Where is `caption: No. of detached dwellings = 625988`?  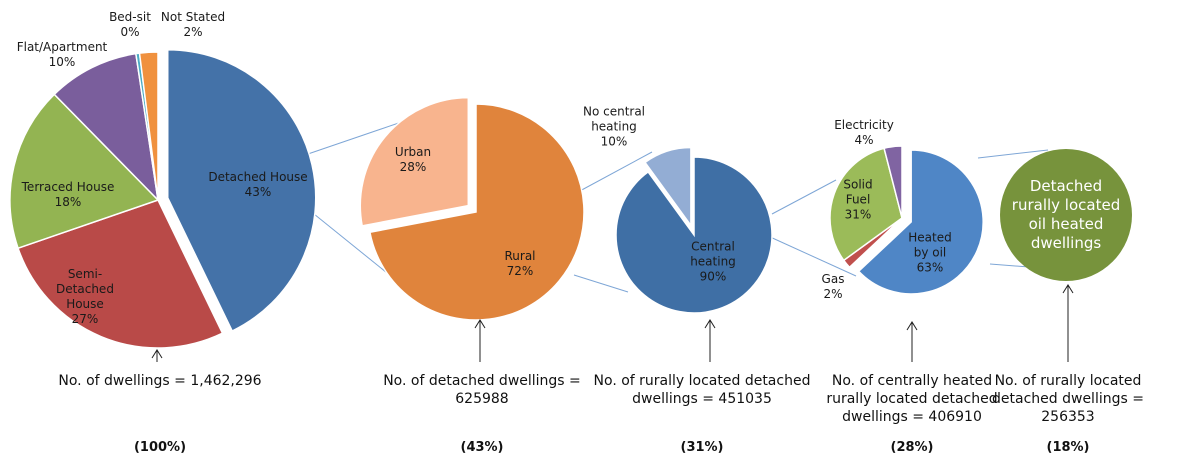 caption: No. of detached dwellings = 625988 is located at coordinates (482, 390).